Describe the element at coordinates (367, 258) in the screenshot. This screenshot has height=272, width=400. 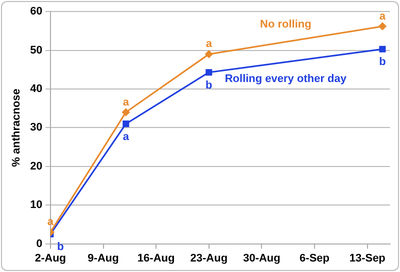
I see `x-tick-label: 13-Sep` at that location.